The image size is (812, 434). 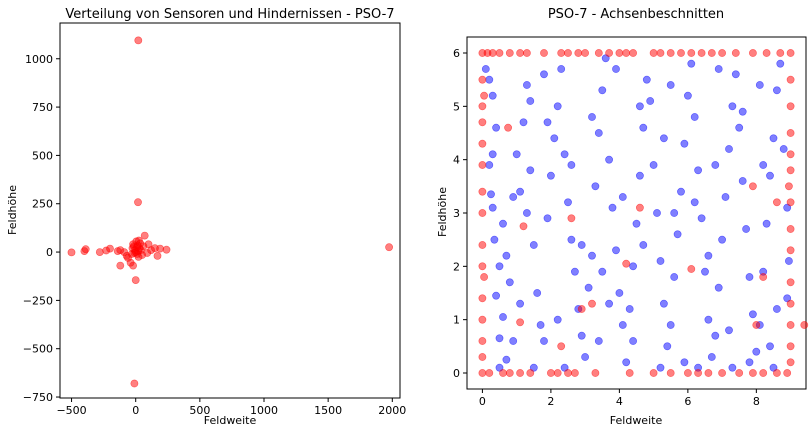 I want to click on chart-title: PSO-7 - Achsenbeschnitten, so click(x=636, y=14).